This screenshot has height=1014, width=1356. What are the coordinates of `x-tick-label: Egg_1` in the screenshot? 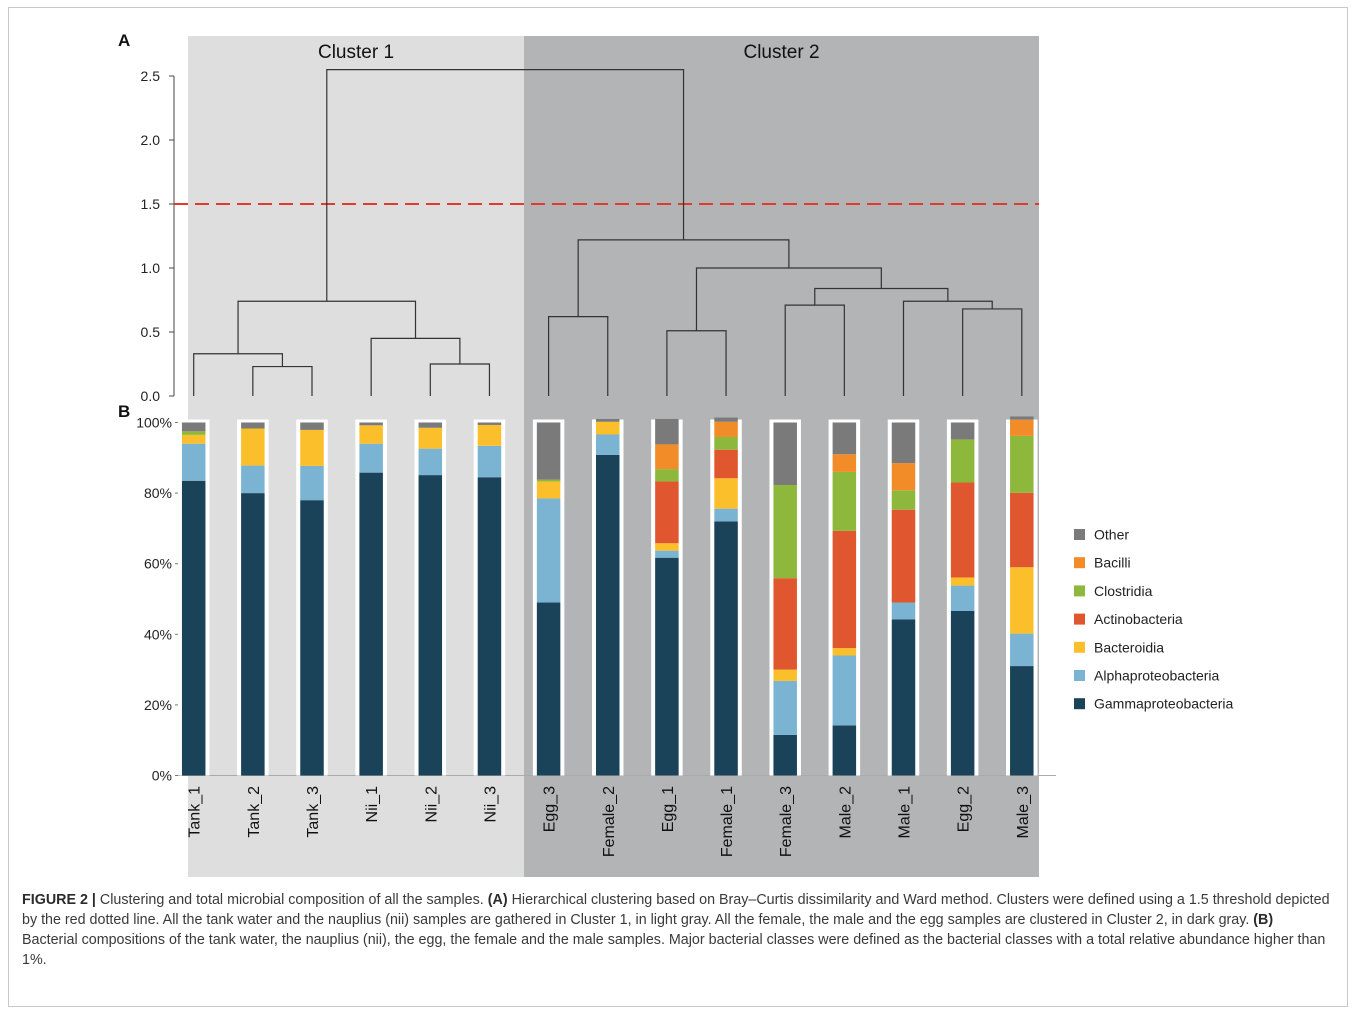 It's located at (668, 809).